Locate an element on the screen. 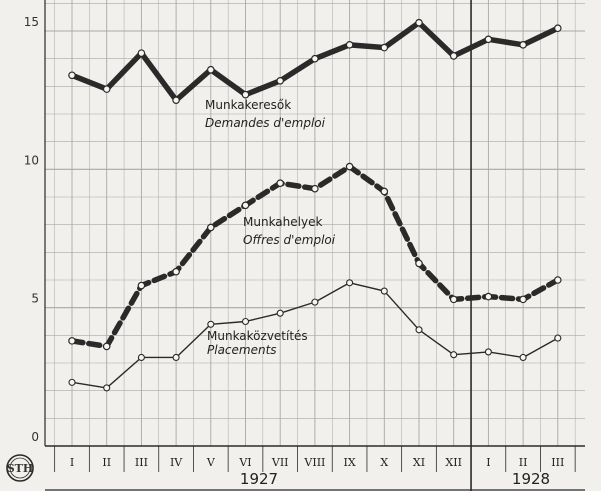  y-tick-label: 5 is located at coordinates (35, 299).